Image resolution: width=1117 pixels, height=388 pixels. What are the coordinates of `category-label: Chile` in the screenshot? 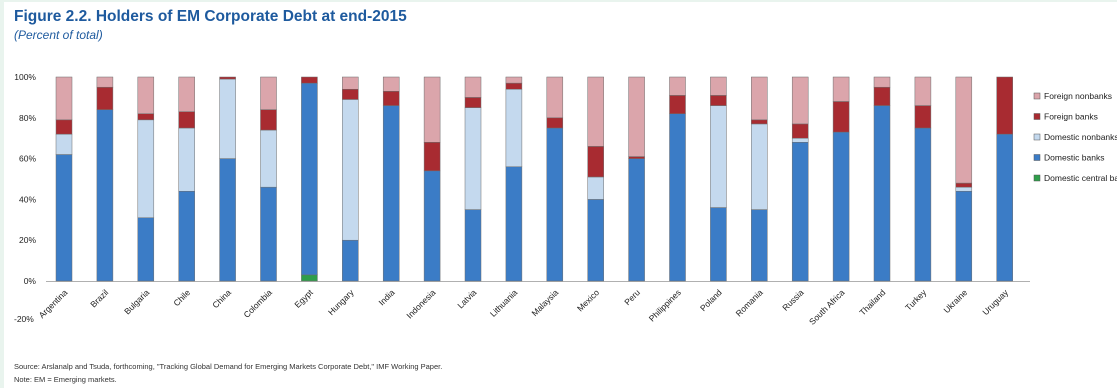 It's located at (181, 297).